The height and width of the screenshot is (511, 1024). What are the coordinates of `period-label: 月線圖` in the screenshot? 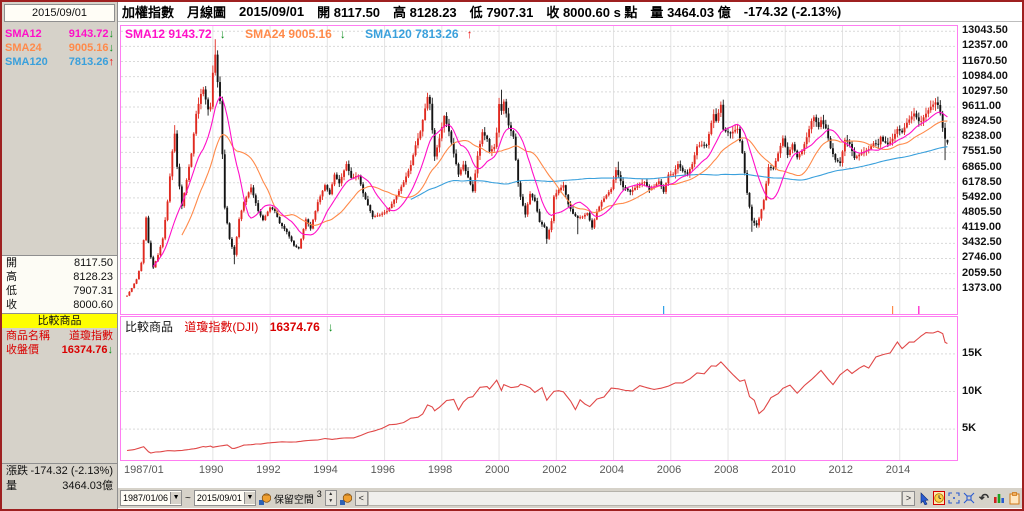 It's located at (207, 12).